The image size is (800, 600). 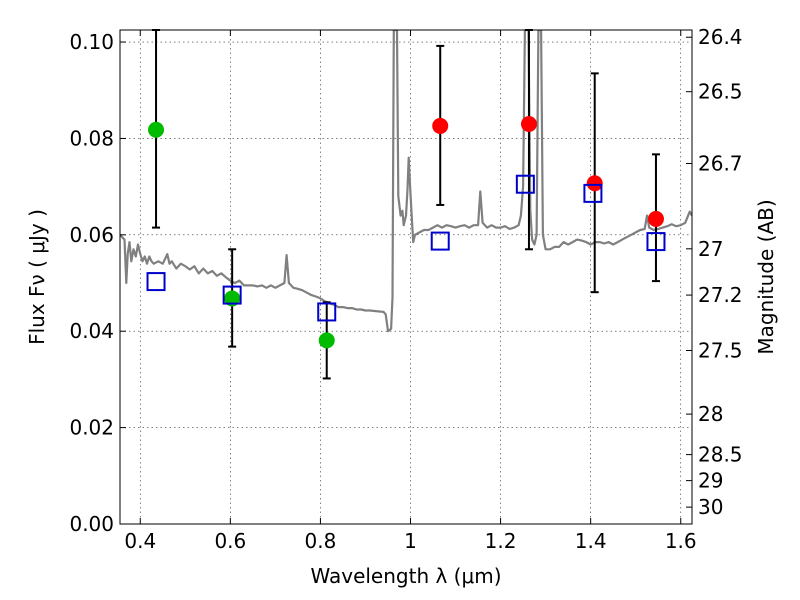 I want to click on magnitude-tick-label: 29, so click(x=710, y=481).